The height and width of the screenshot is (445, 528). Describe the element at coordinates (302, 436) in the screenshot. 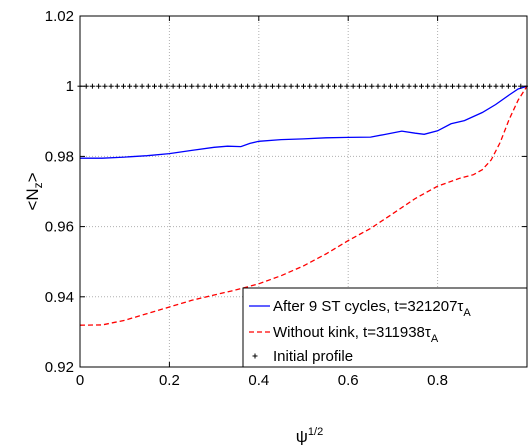

I see `x-axis-label-main: ψ` at that location.